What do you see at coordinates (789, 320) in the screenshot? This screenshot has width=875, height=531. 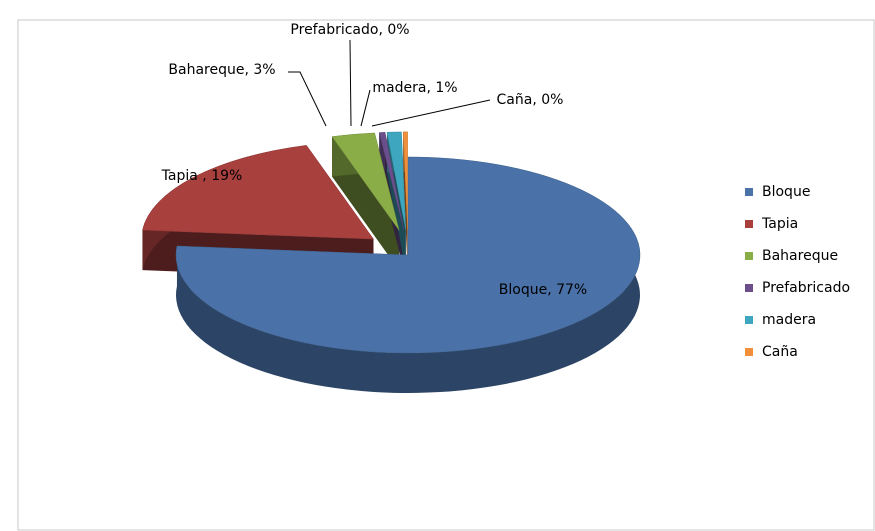 I see `legend-label: madera` at bounding box center [789, 320].